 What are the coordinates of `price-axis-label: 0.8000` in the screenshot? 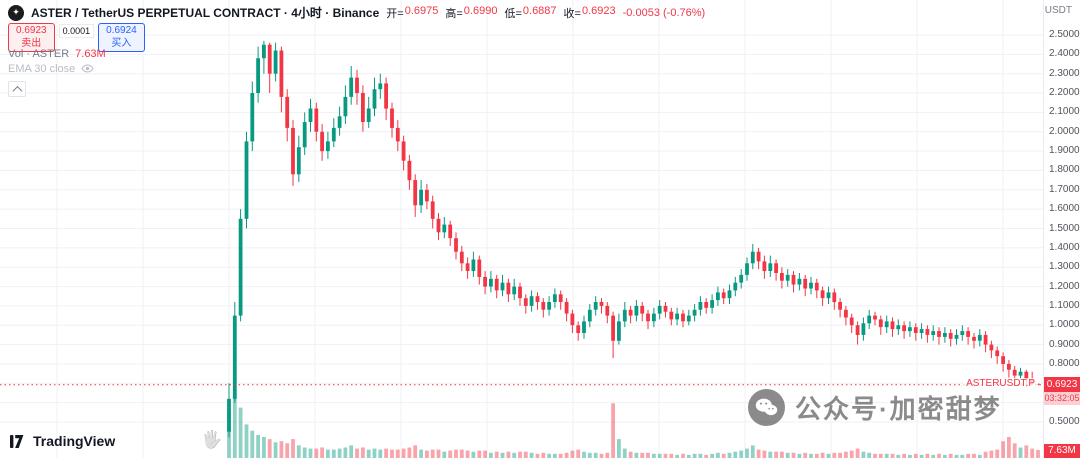 It's located at (1064, 363).